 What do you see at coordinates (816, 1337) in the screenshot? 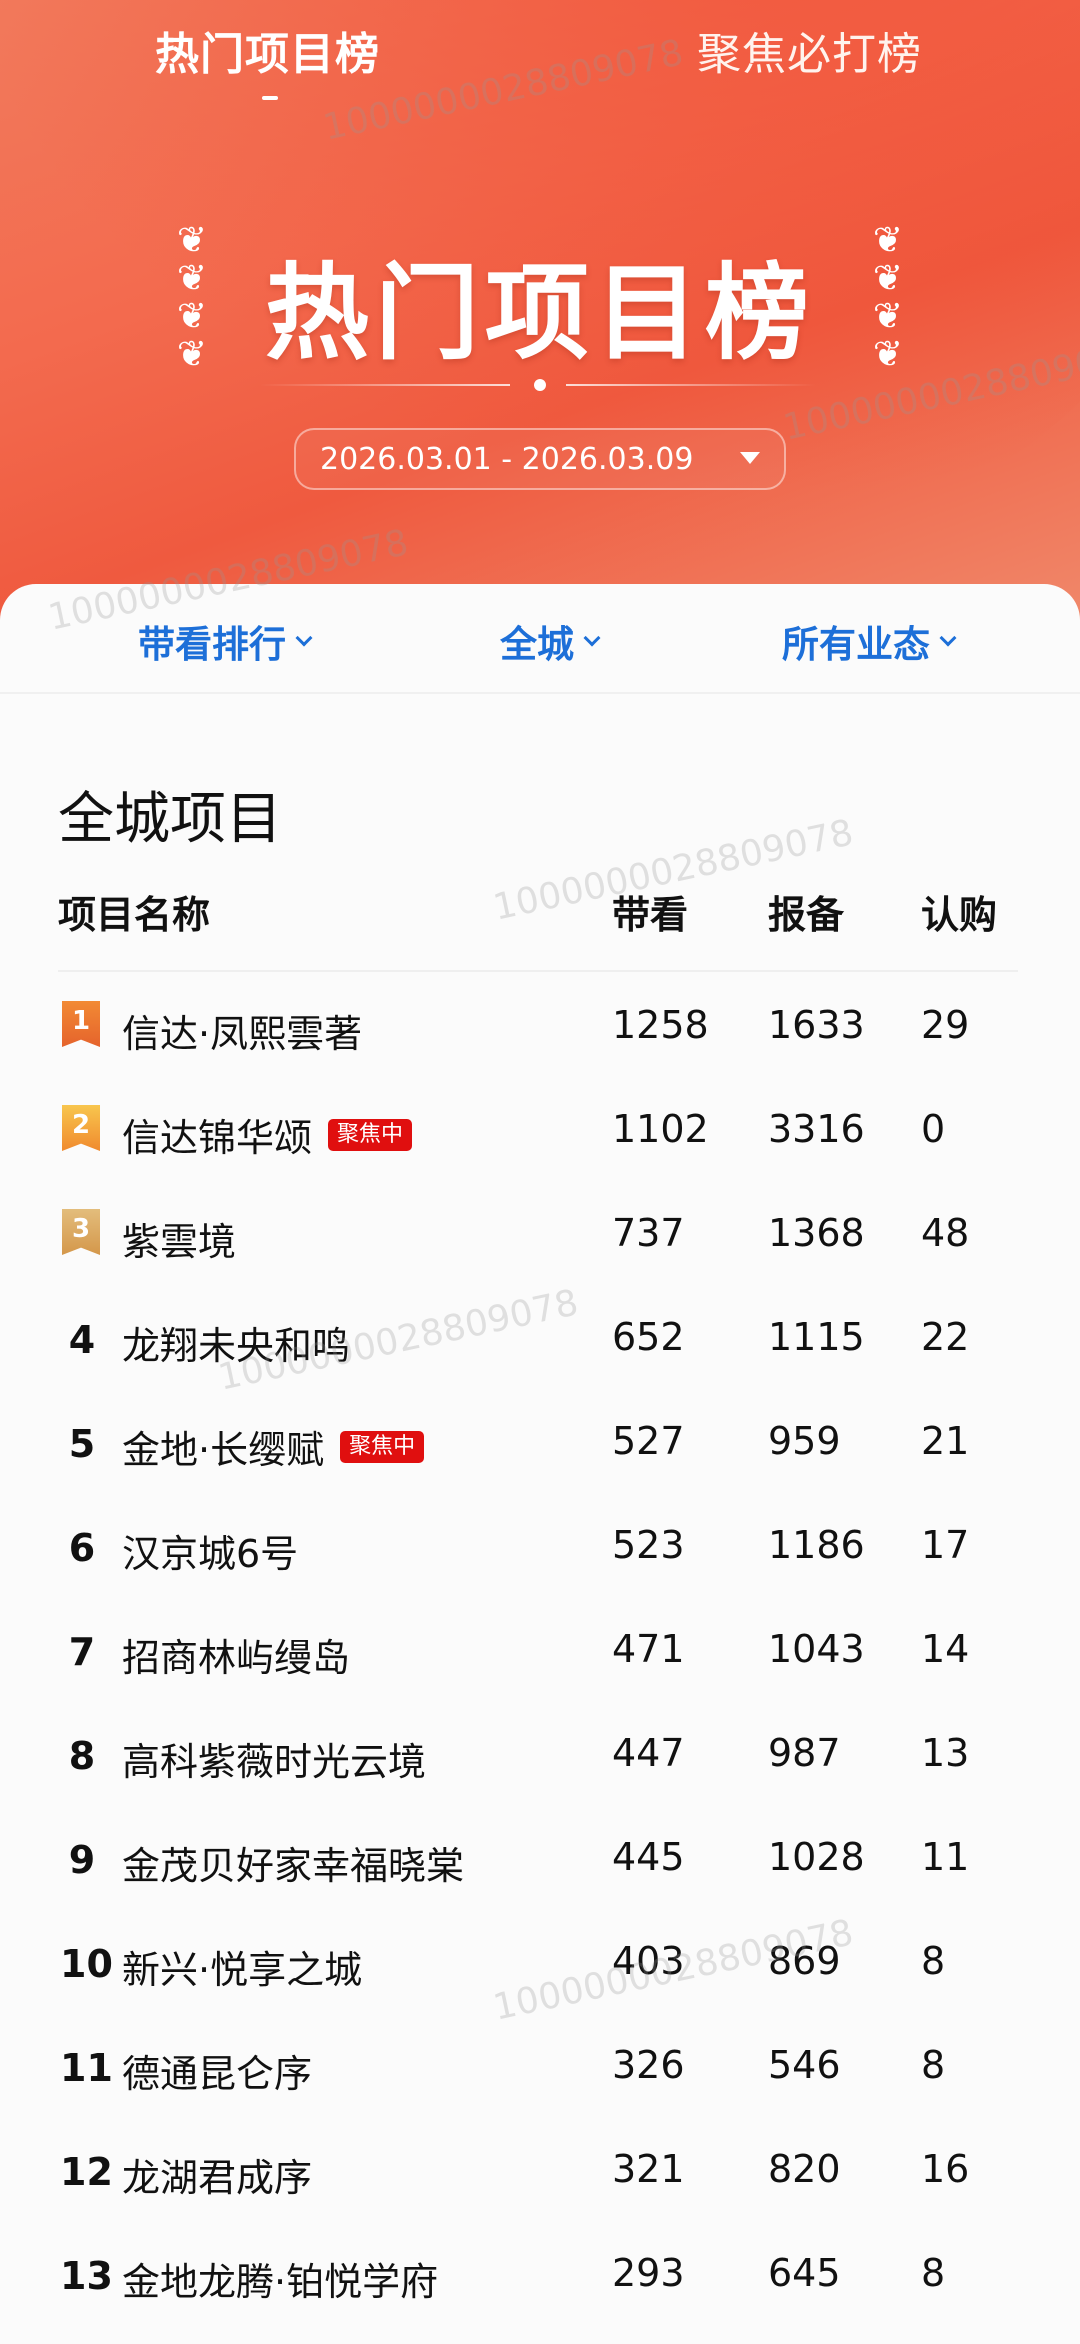
I see `baobei-value: 1115` at bounding box center [816, 1337].